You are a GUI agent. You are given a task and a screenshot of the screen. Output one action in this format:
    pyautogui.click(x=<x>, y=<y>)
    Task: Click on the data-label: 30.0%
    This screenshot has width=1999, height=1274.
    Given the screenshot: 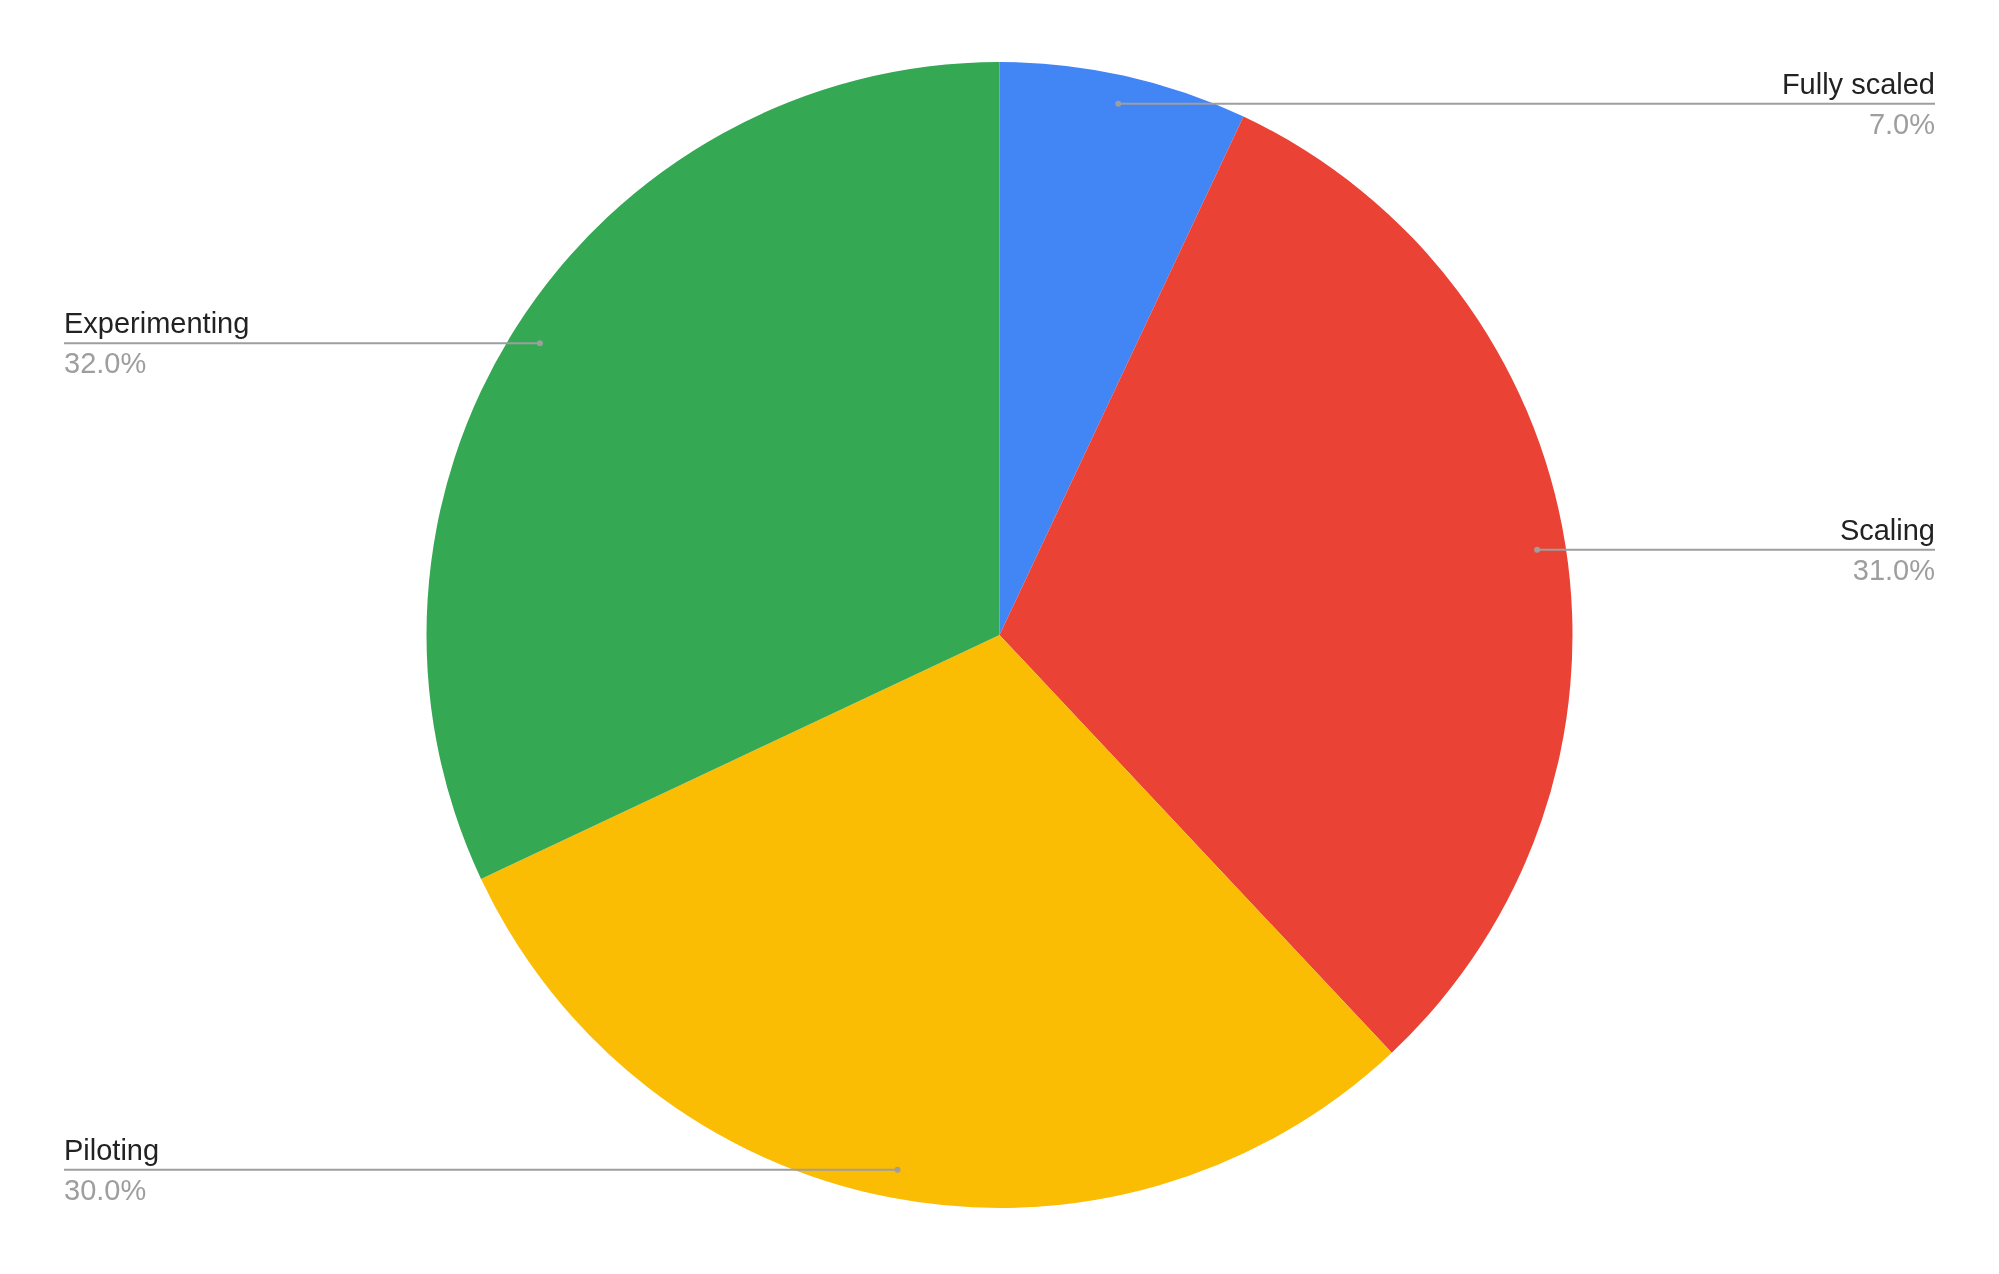 What is the action you would take?
    pyautogui.click(x=105, y=1189)
    